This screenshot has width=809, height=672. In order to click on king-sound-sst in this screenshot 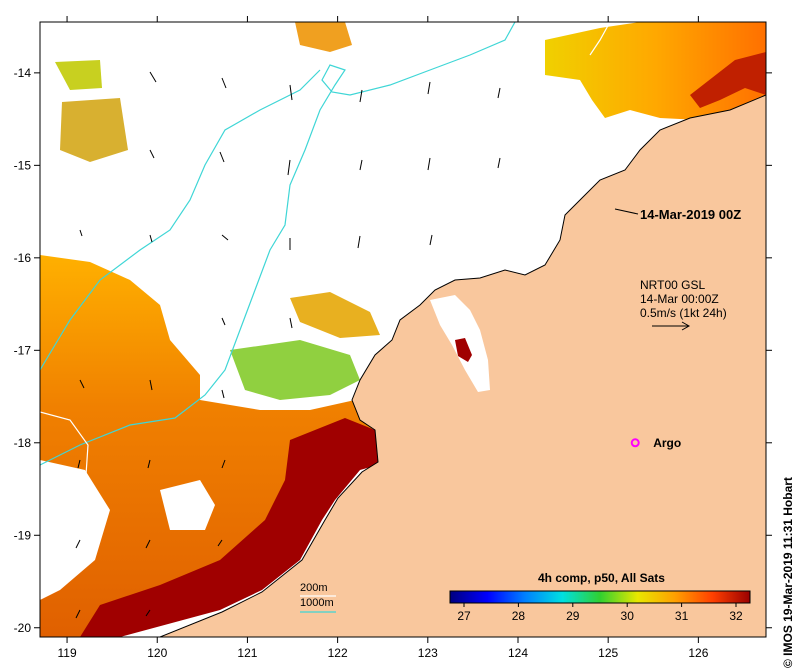, I will do `click(463, 350)`.